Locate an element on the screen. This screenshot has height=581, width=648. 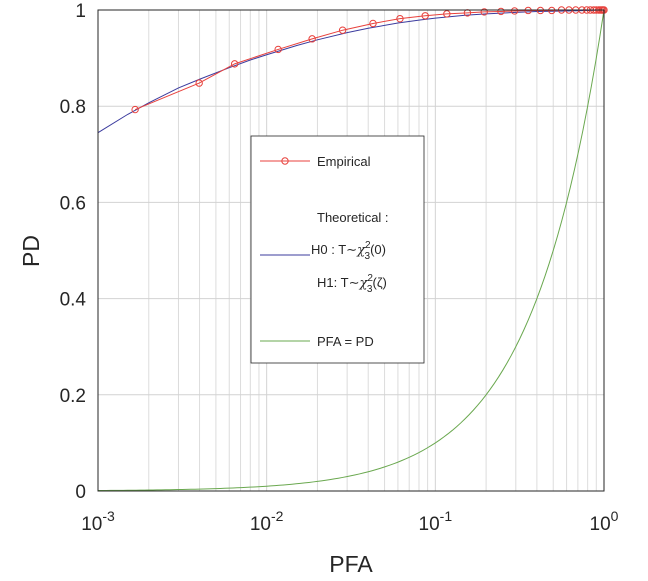
x-tick-label: 10⁻³ is located at coordinates (98, 521).